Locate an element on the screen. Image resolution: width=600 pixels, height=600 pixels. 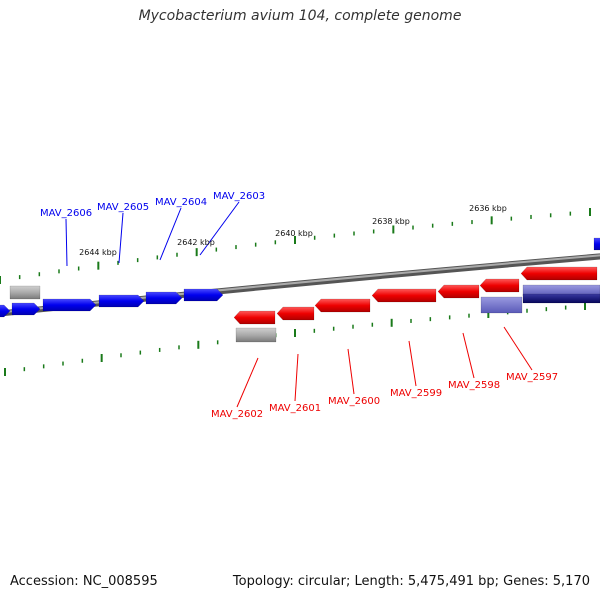
gene-label: MAV_2599 is located at coordinates (416, 393).